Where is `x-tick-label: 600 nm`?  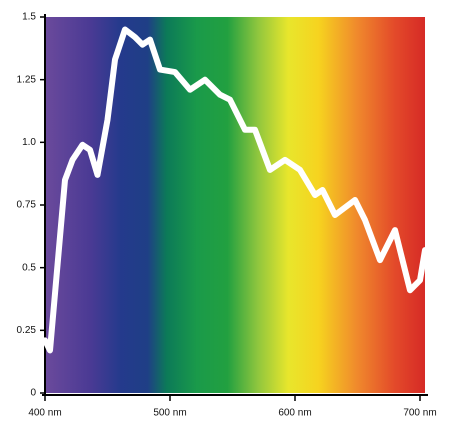 x-tick-label: 600 nm is located at coordinates (294, 413).